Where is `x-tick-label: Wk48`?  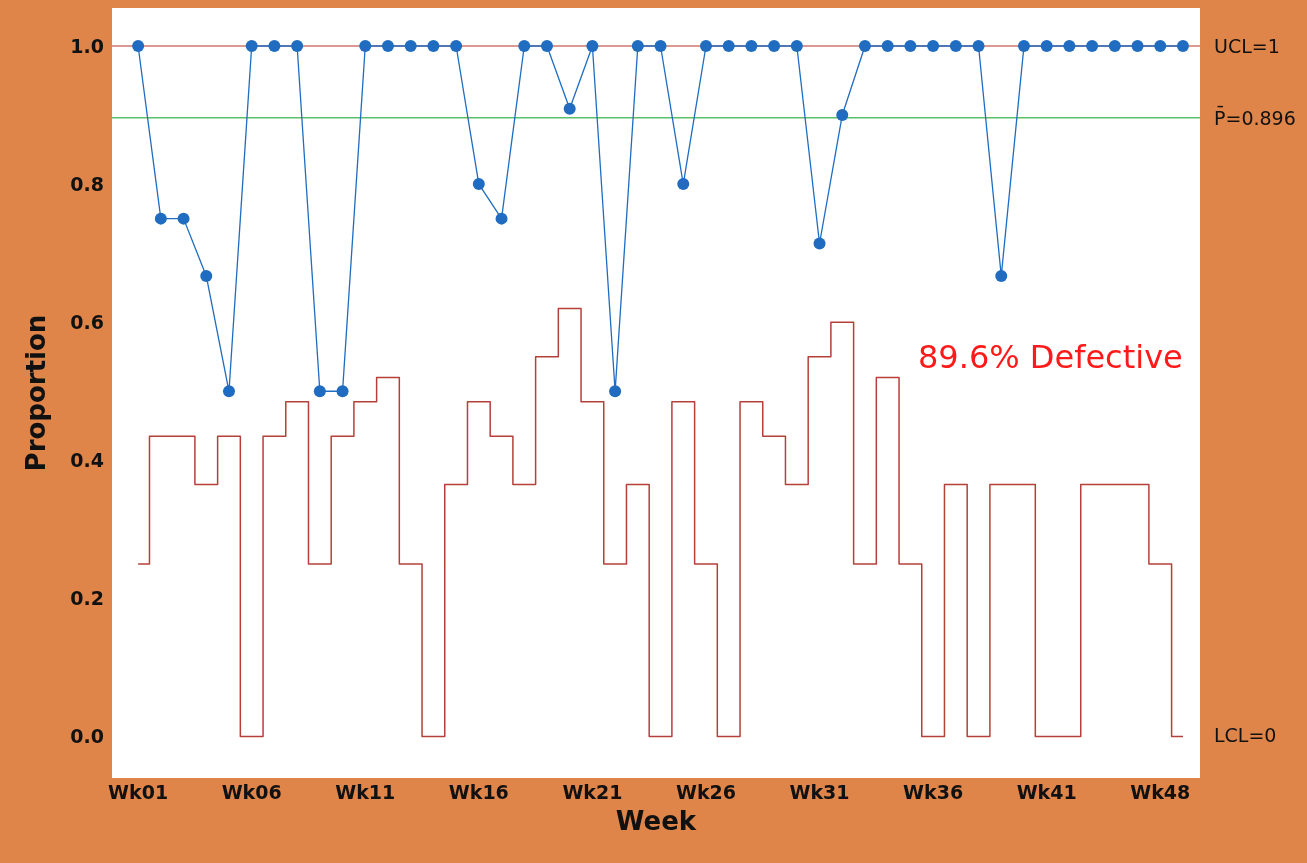 x-tick-label: Wk48 is located at coordinates (1160, 792).